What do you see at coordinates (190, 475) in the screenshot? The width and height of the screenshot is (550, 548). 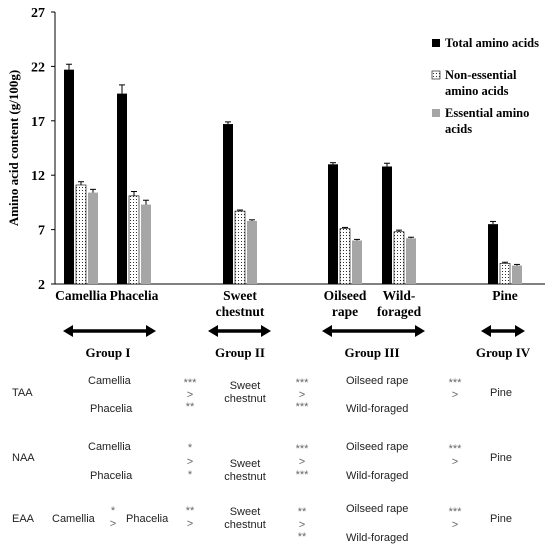 I see `naa-sig12-bottom: *` at bounding box center [190, 475].